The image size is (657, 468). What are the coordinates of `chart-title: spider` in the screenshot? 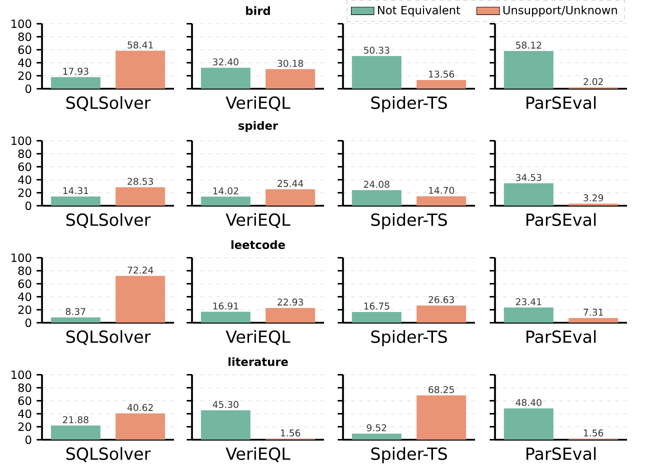 It's located at (258, 126).